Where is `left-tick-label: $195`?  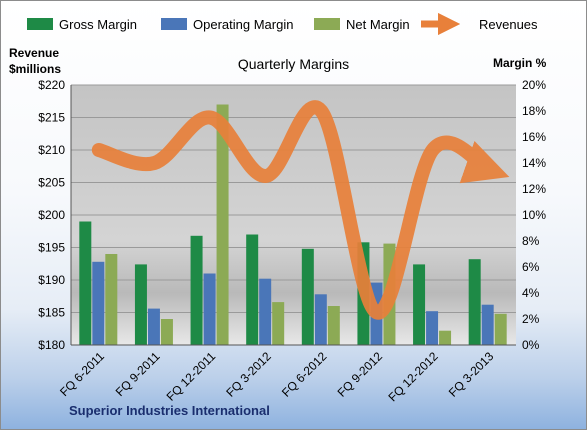 left-tick-label: $195 is located at coordinates (51, 248).